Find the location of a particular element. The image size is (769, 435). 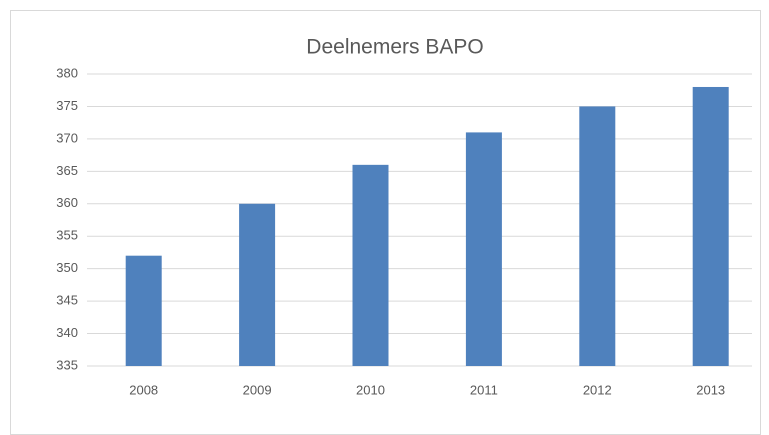

y-tick-label: 370 is located at coordinates (67, 137).